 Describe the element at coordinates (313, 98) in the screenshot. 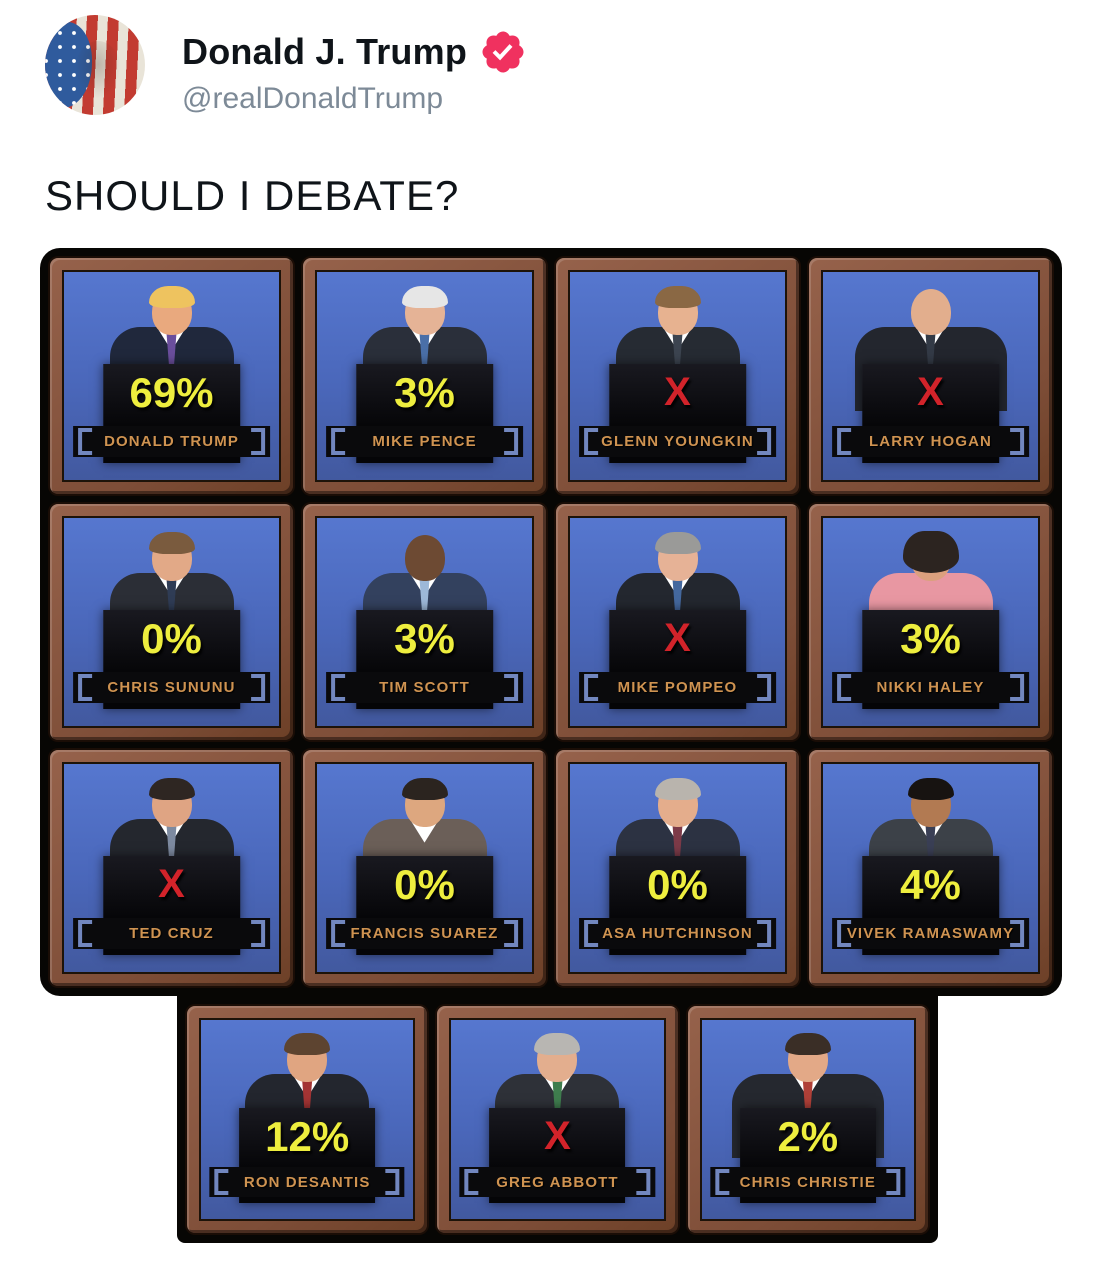

I see `user-handle: @realDonaldTrump` at that location.